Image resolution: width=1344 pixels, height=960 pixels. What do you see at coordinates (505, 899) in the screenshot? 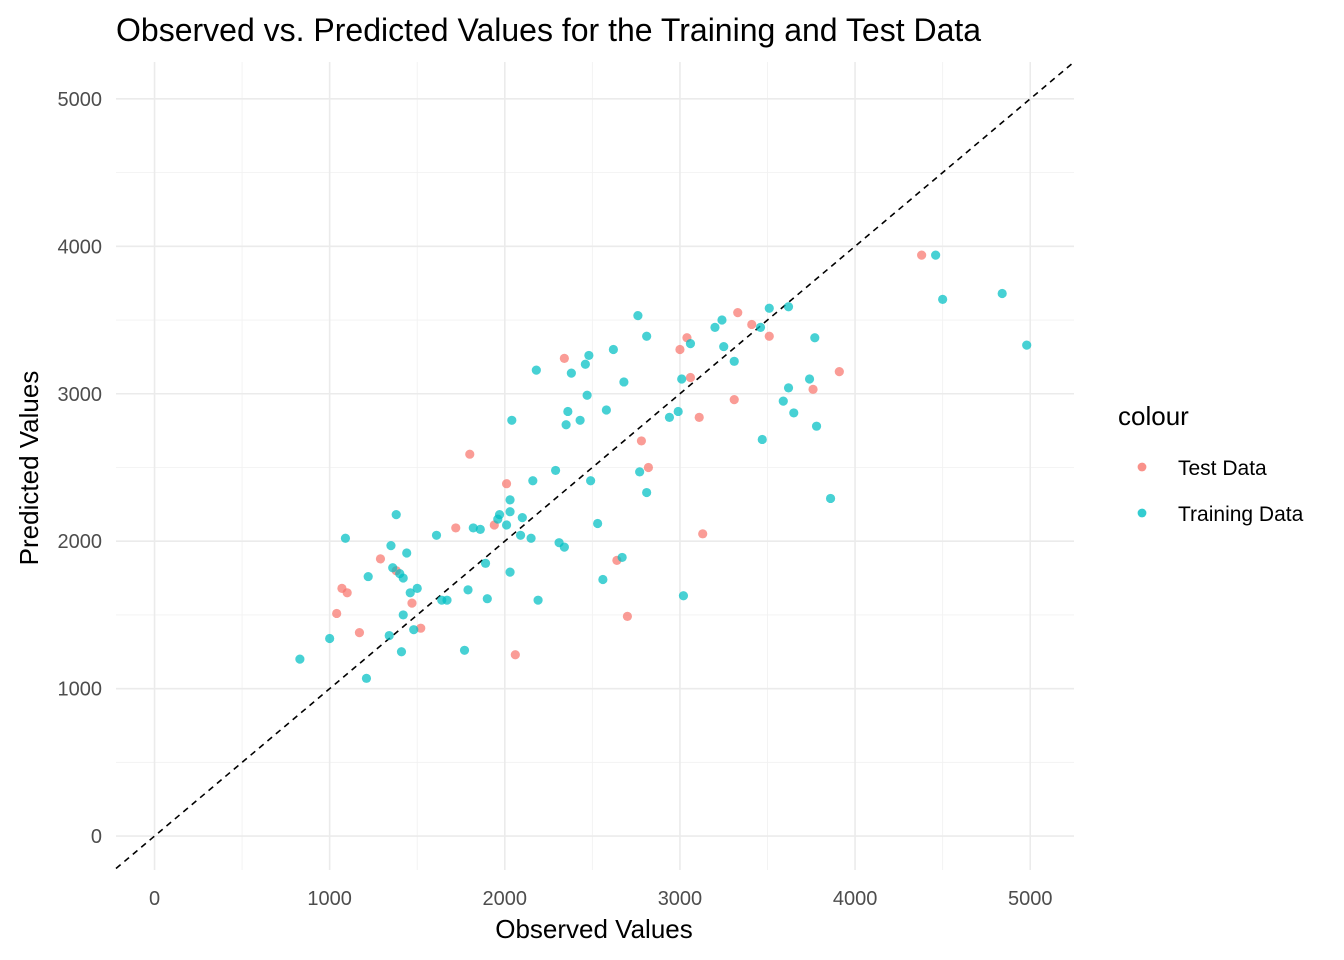
I see `x-tick-label: 2000` at bounding box center [505, 899].